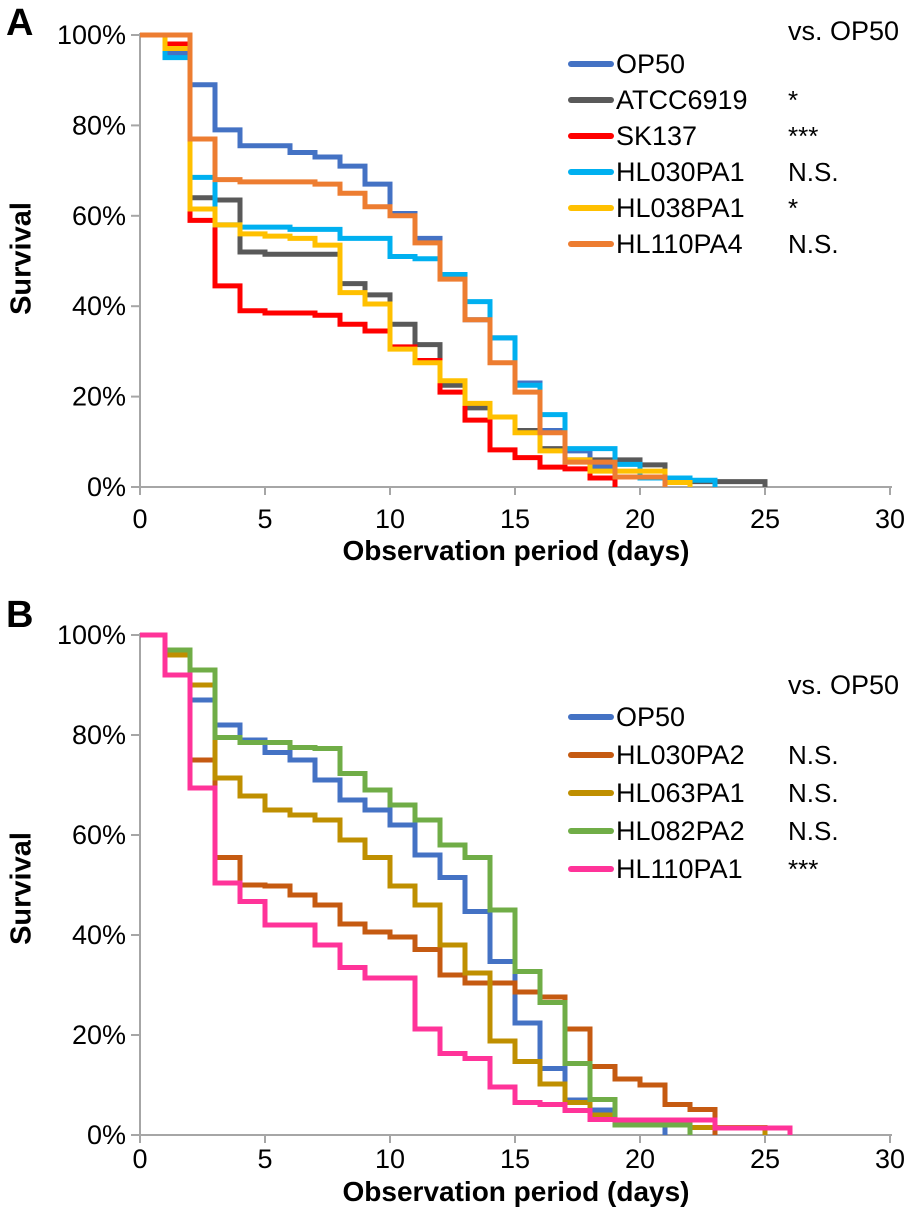 Image resolution: width=912 pixels, height=1218 pixels. Describe the element at coordinates (591, 755) in the screenshot. I see `legend-swatch-HL030PA2` at that location.